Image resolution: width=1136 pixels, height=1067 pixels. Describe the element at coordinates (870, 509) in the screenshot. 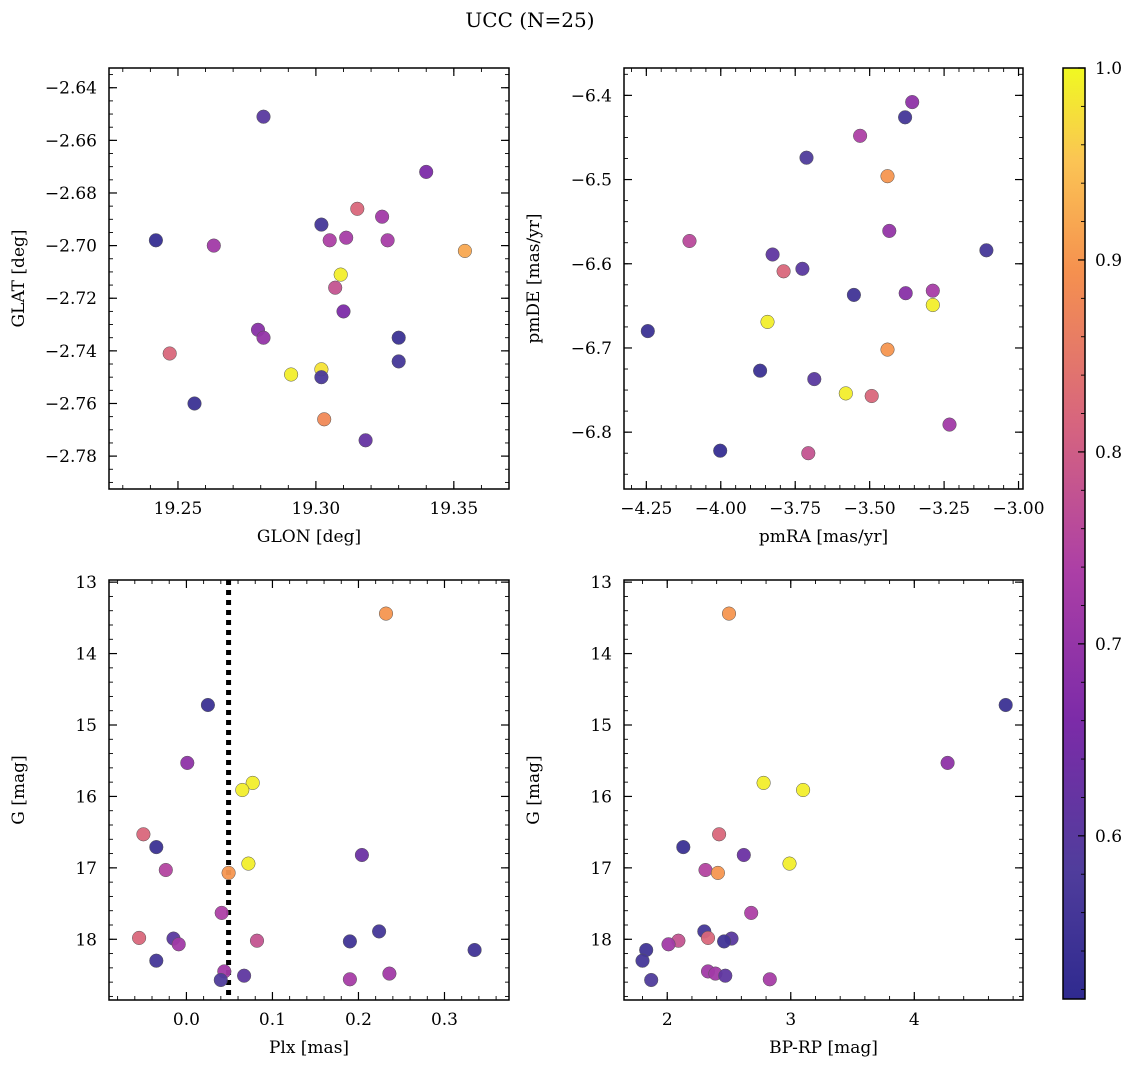

I see `x-tick-label: −3.50` at that location.